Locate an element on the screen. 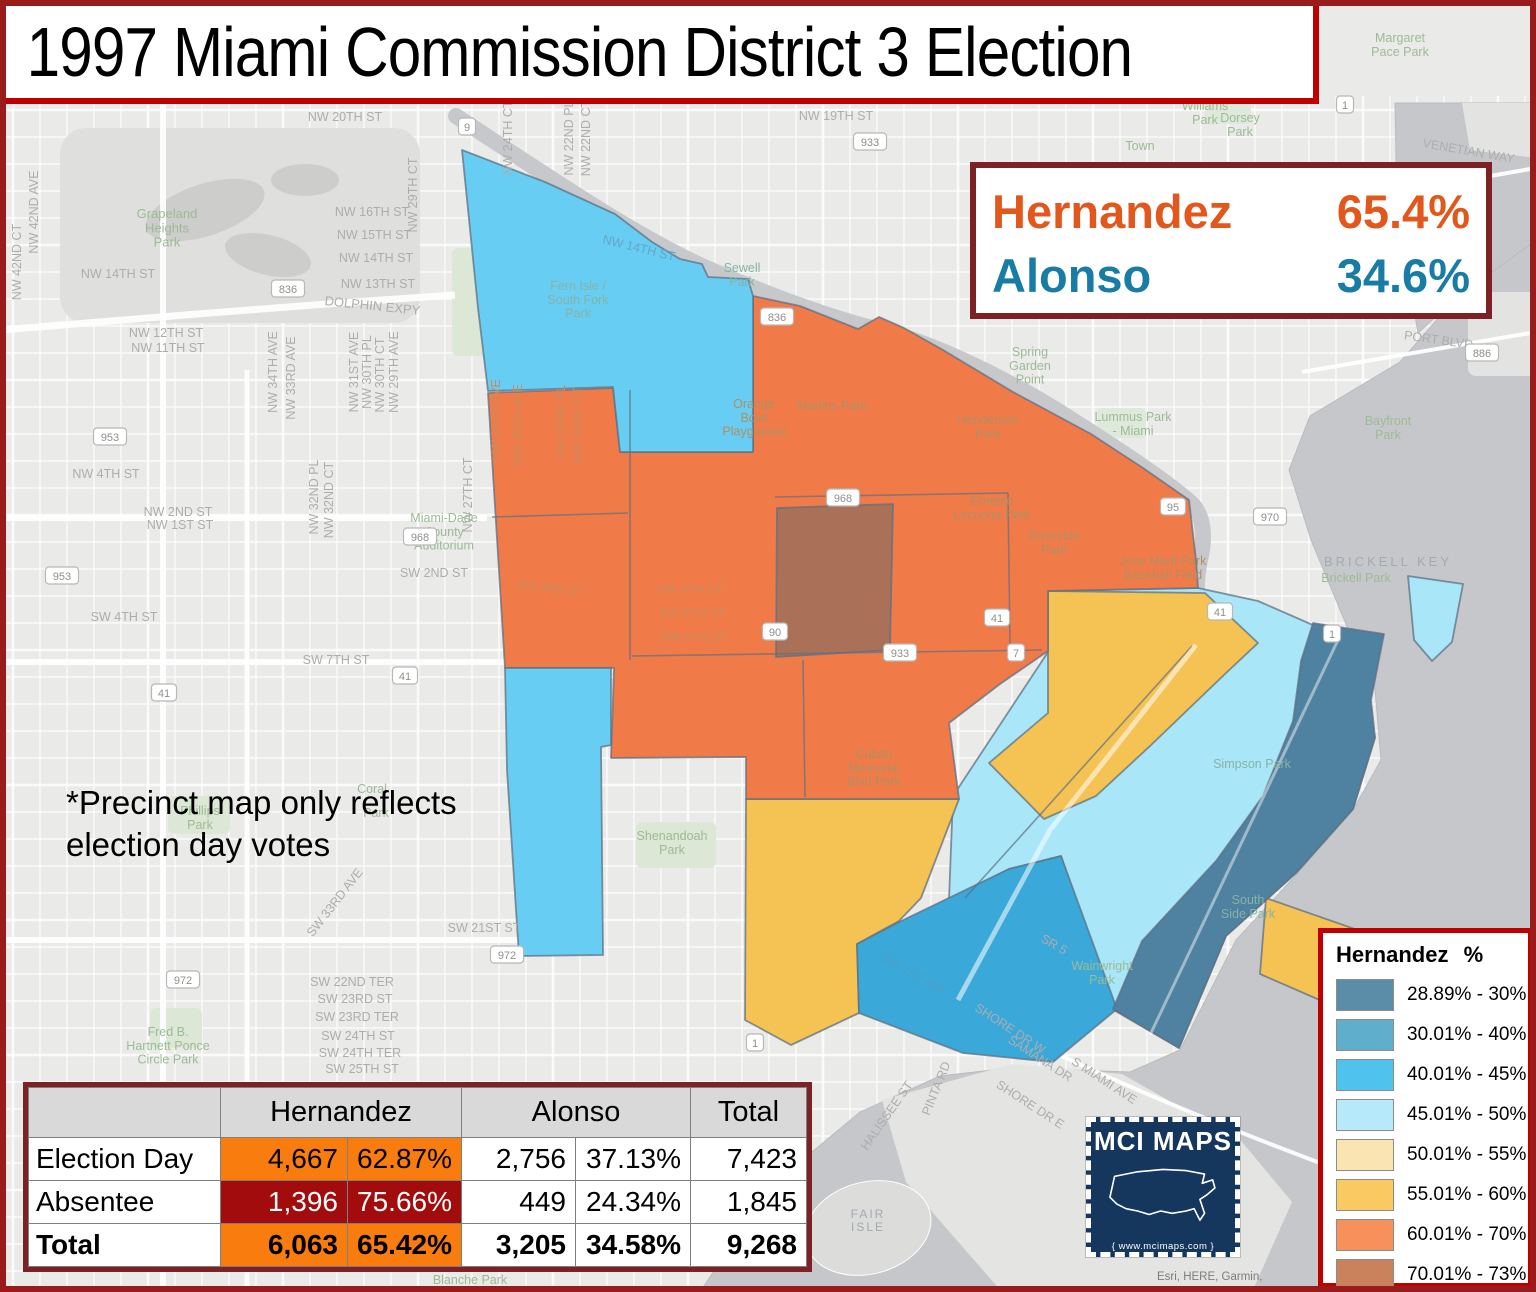 The height and width of the screenshot is (1292, 1536). map-label: NW 27TH CT is located at coordinates (468, 494).